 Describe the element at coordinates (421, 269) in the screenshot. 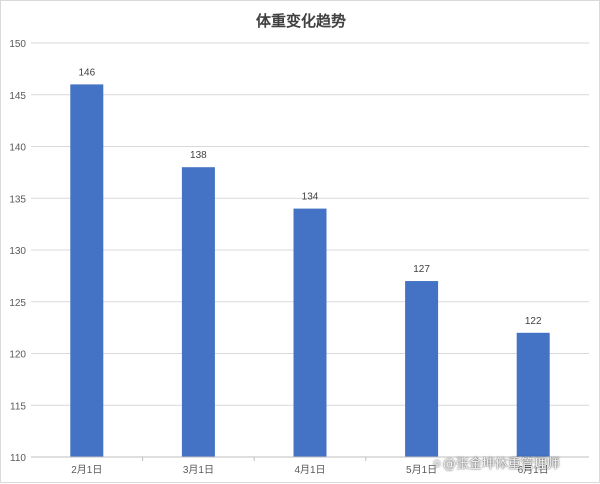

I see `data-label: 127` at that location.